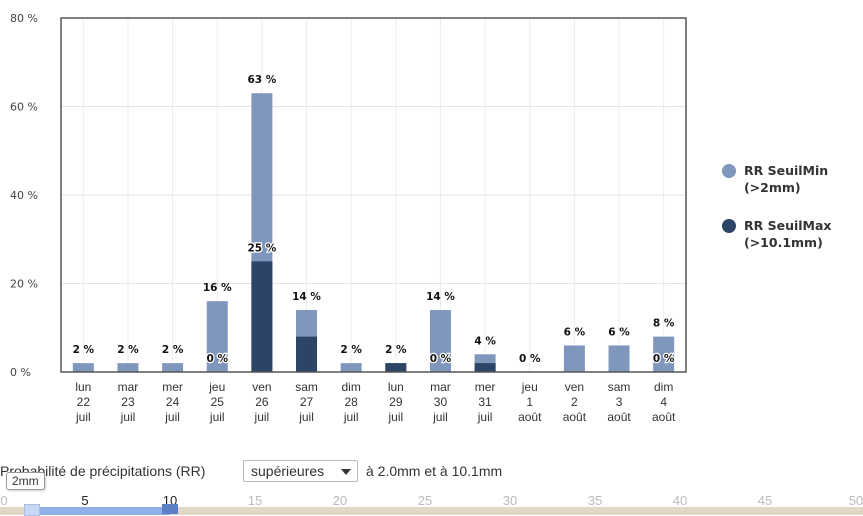 Image resolution: width=863 pixels, height=516 pixels. What do you see at coordinates (792, 212) in the screenshot?
I see `chart-legend: RR SeuilMin (>2mm) RR SeuilMax (>10.1mm)` at bounding box center [792, 212].